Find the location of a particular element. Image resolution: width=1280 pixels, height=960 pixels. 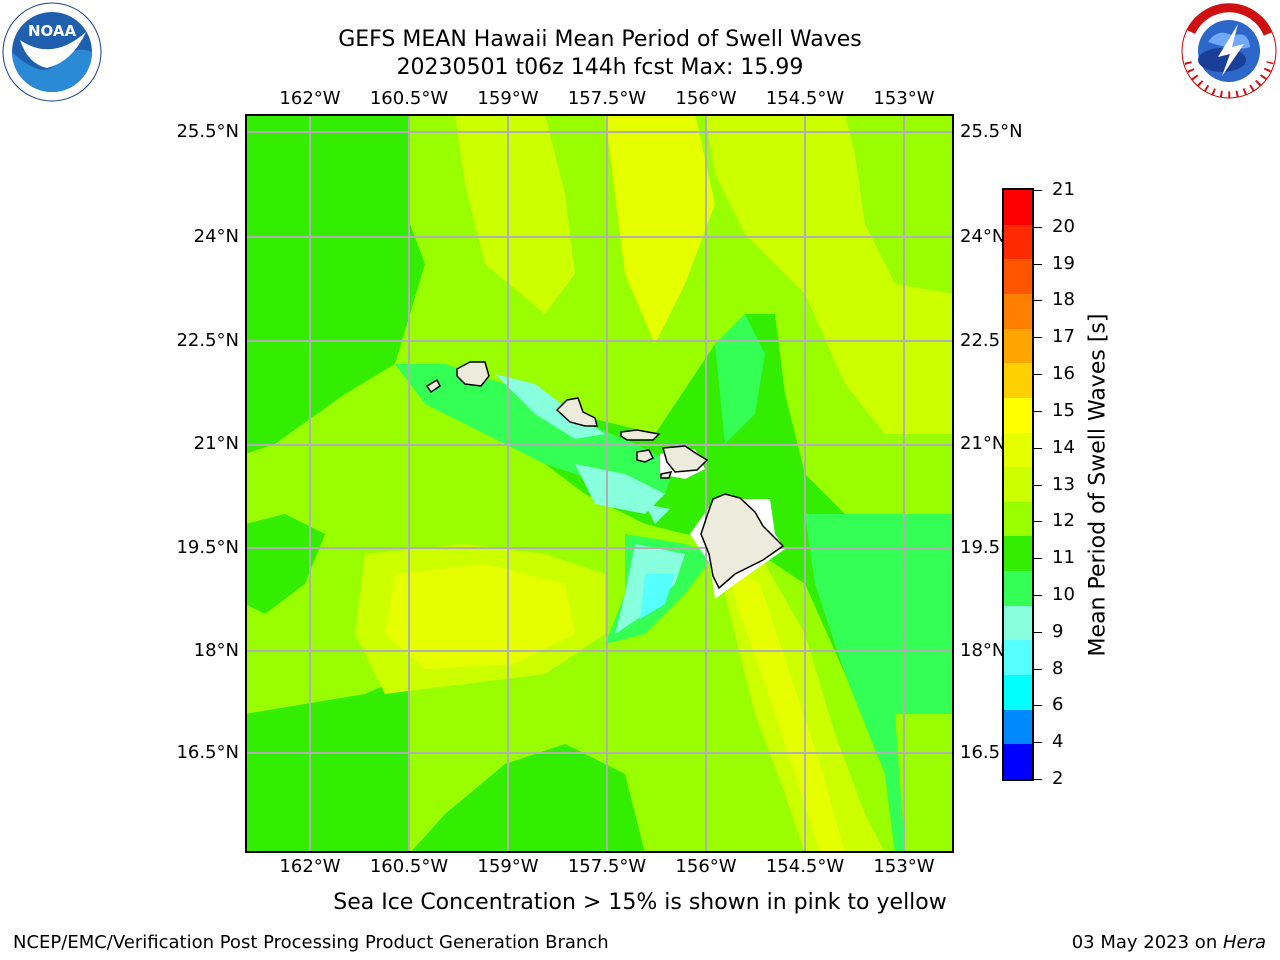

lat-label-right: 24°N is located at coordinates (983, 236).